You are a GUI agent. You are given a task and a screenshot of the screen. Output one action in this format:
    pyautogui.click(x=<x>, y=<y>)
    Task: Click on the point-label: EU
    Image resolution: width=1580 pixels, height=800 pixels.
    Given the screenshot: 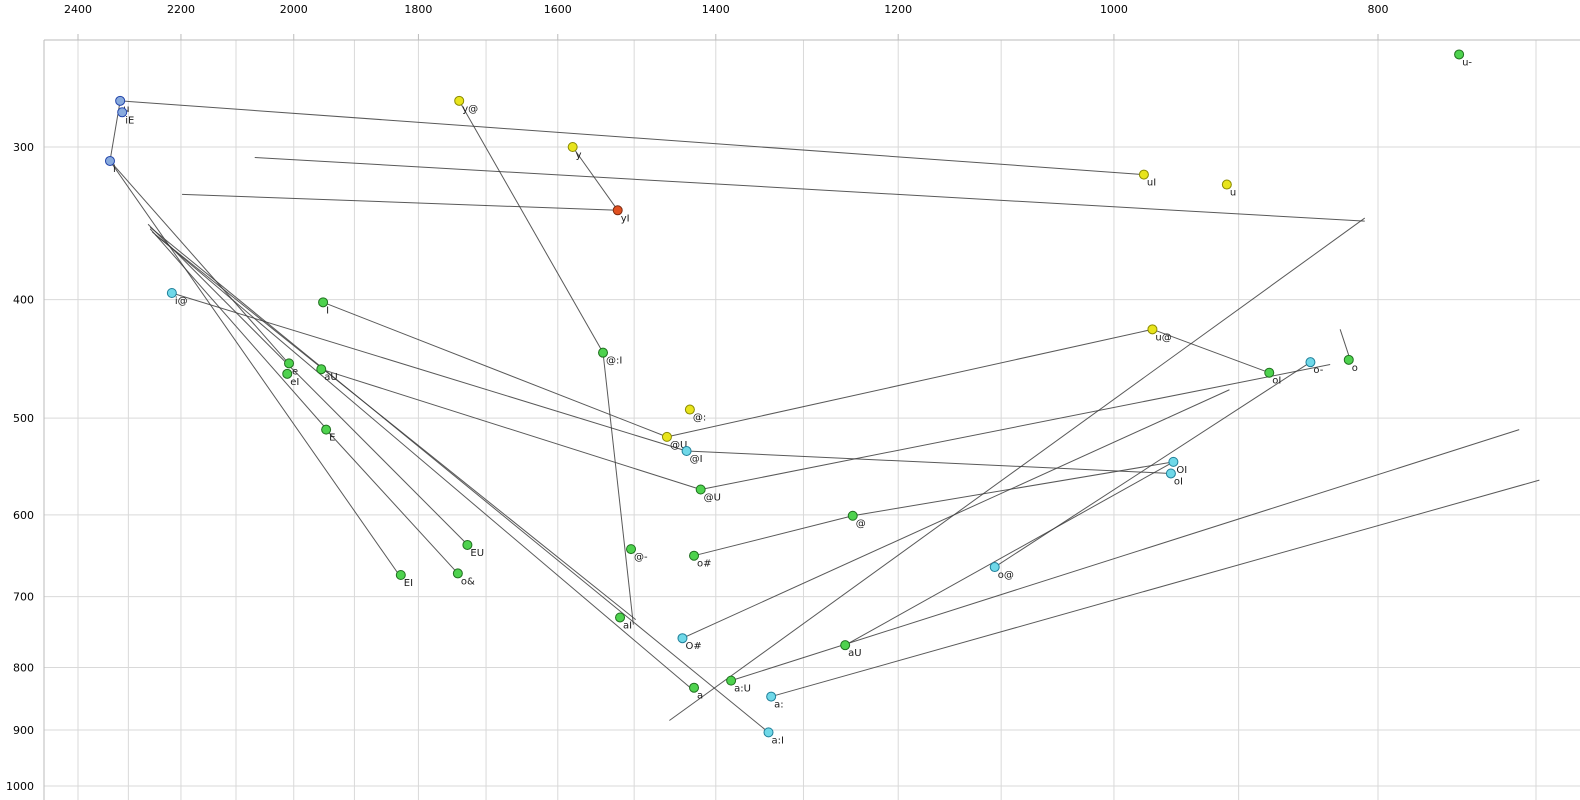 What is the action you would take?
    pyautogui.click(x=477, y=553)
    